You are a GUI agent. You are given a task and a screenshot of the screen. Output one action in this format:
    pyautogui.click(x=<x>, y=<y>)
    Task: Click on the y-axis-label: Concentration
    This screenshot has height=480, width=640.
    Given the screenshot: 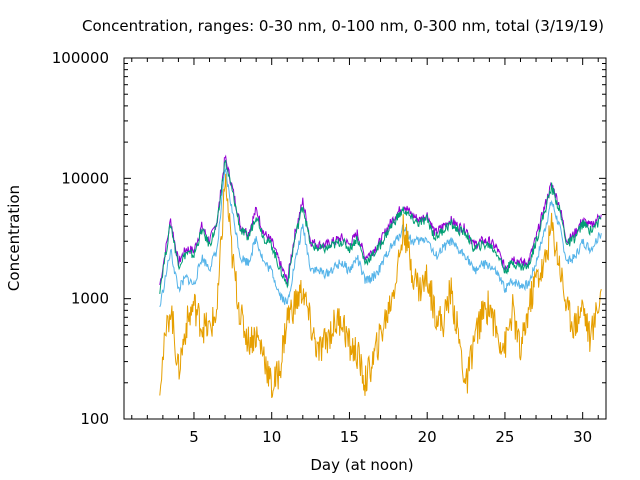 What is the action you would take?
    pyautogui.click(x=14, y=238)
    